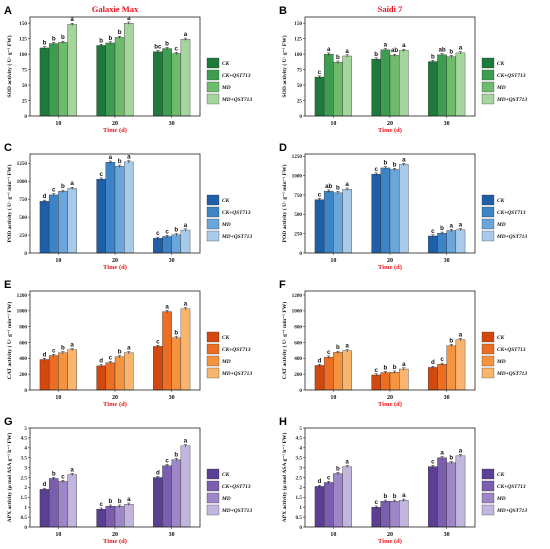 This screenshot has height=549, width=550. What do you see at coordinates (300, 468) in the screenshot?
I see `y-tick-label: 3` at bounding box center [300, 468].